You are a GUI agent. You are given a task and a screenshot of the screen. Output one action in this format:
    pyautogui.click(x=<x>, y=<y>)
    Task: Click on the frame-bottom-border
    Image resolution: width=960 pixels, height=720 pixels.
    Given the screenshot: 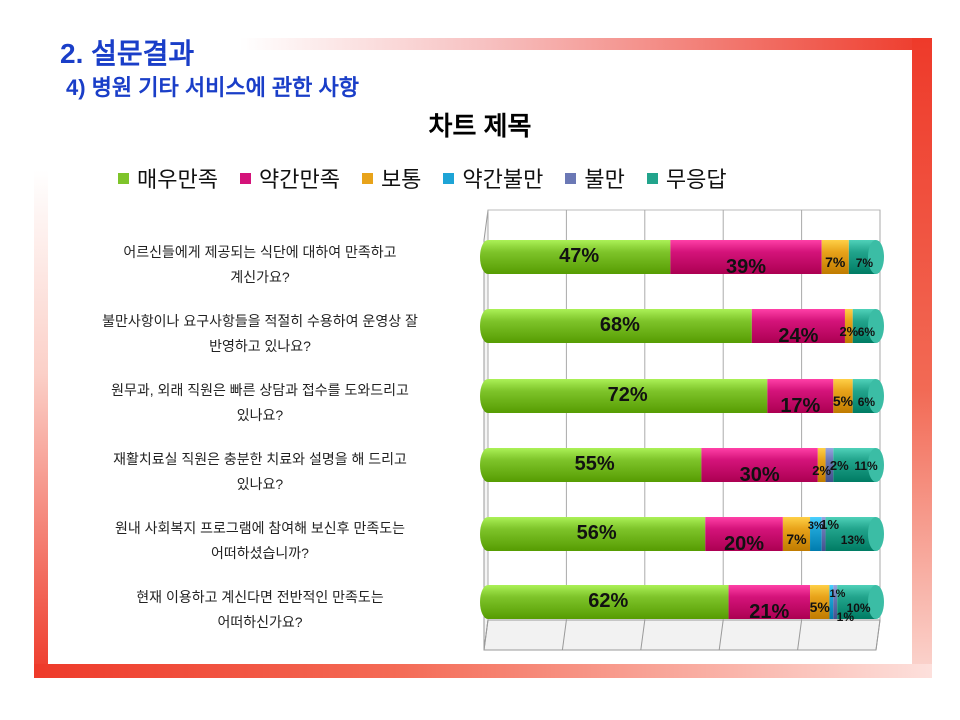 What is the action you would take?
    pyautogui.click(x=483, y=671)
    